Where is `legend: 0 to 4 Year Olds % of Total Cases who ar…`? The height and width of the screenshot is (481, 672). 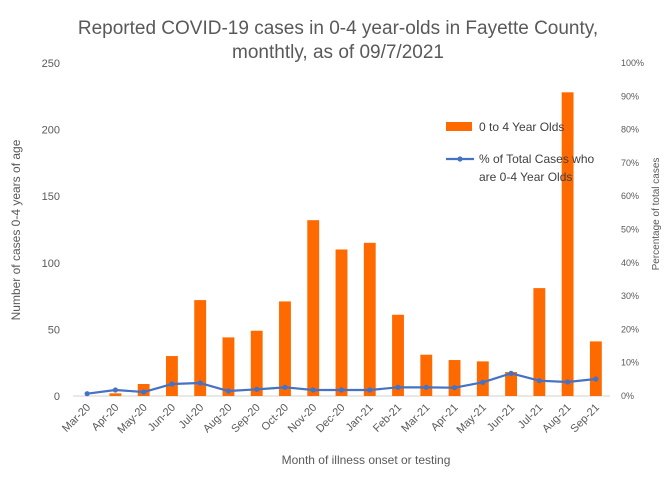 legend: 0 to 4 Year Olds % of Total Cases who ar… is located at coordinates (520, 152).